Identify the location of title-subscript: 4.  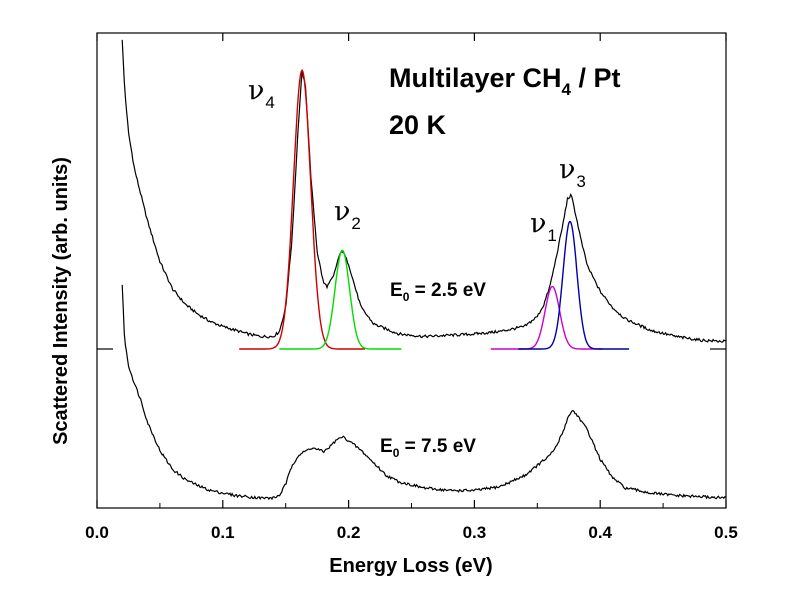
(567, 89).